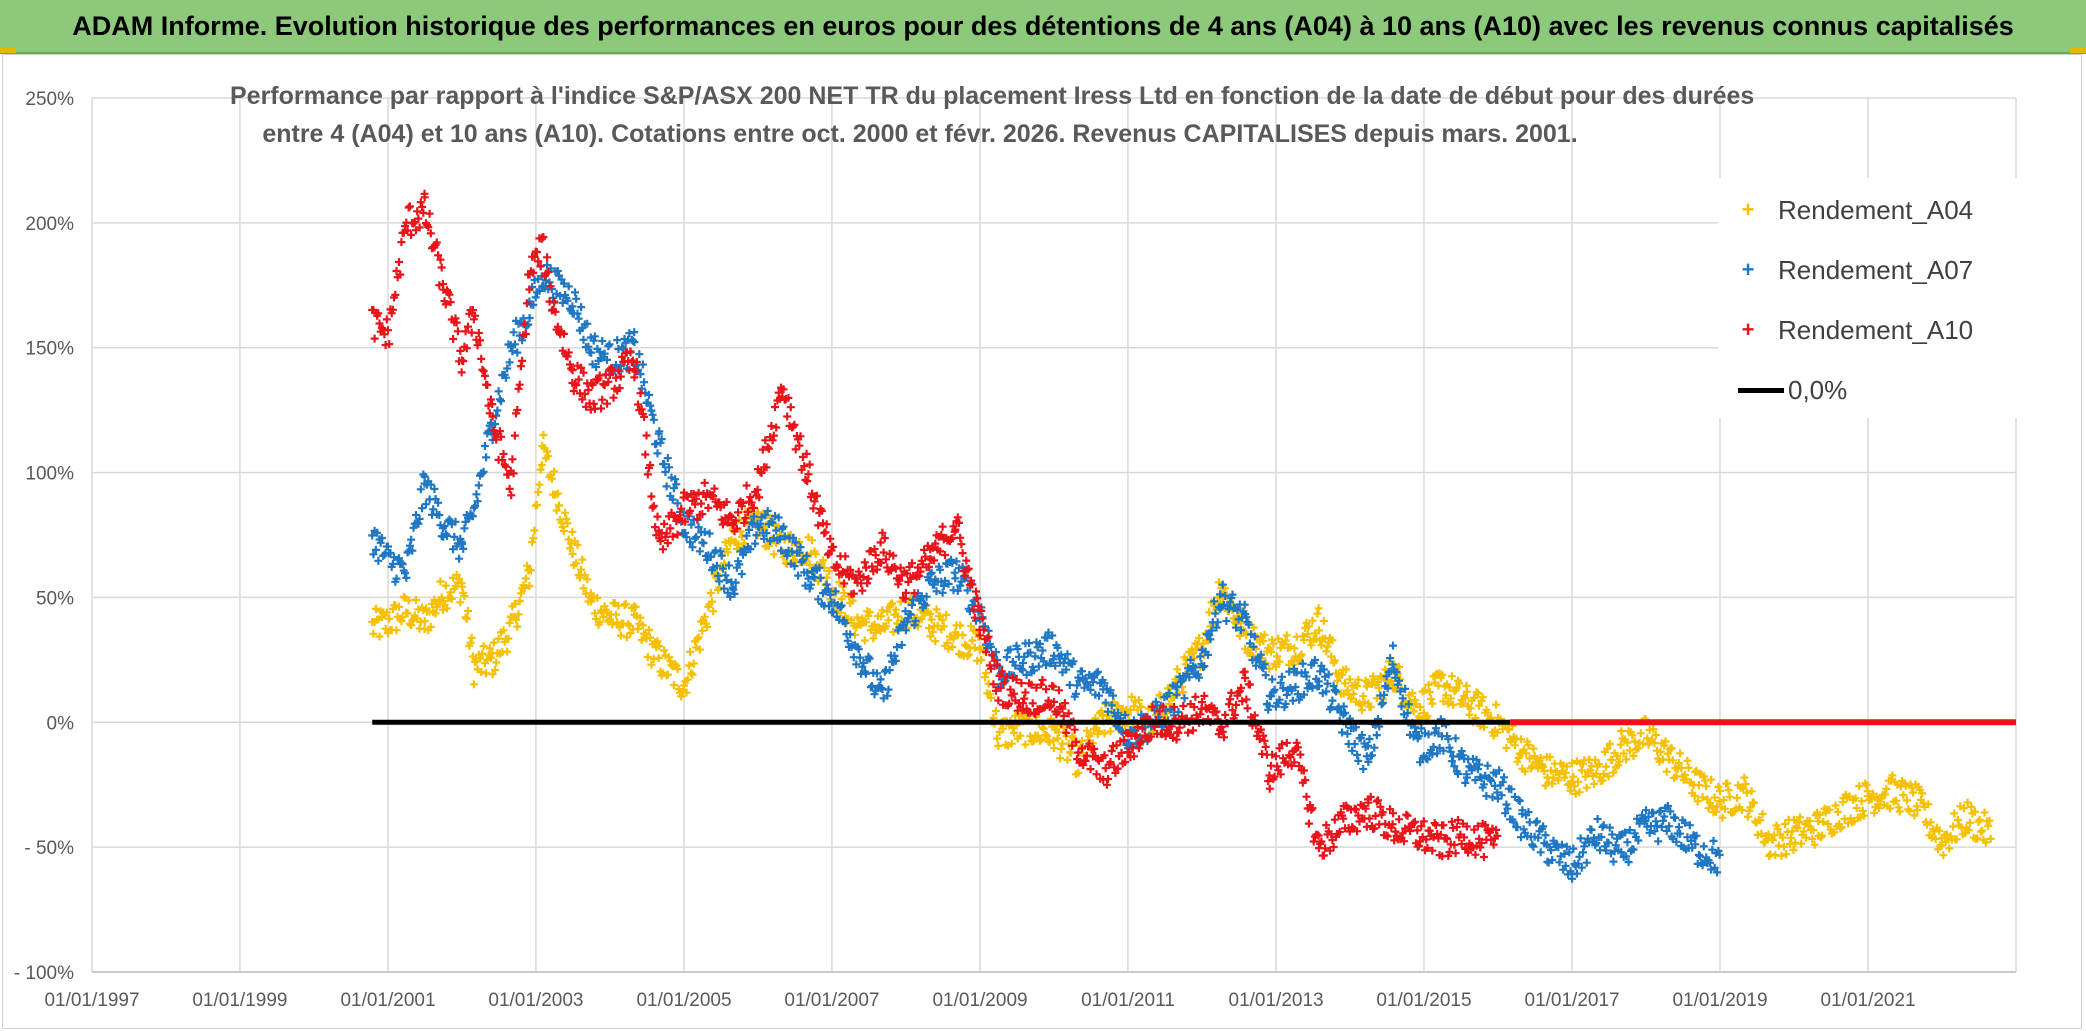 The image size is (2086, 1031). I want to click on y-tick-label: 0%, so click(61, 723).